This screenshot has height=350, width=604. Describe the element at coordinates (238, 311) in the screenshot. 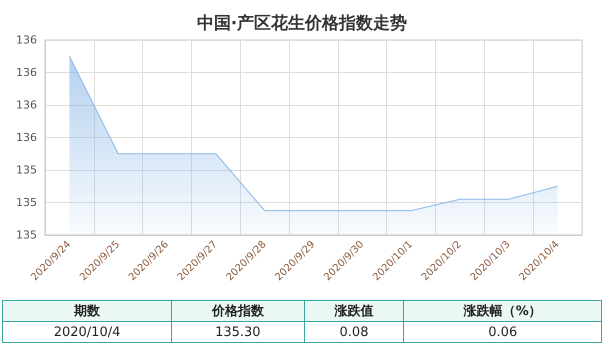

I see `text: 价格指数` at that location.